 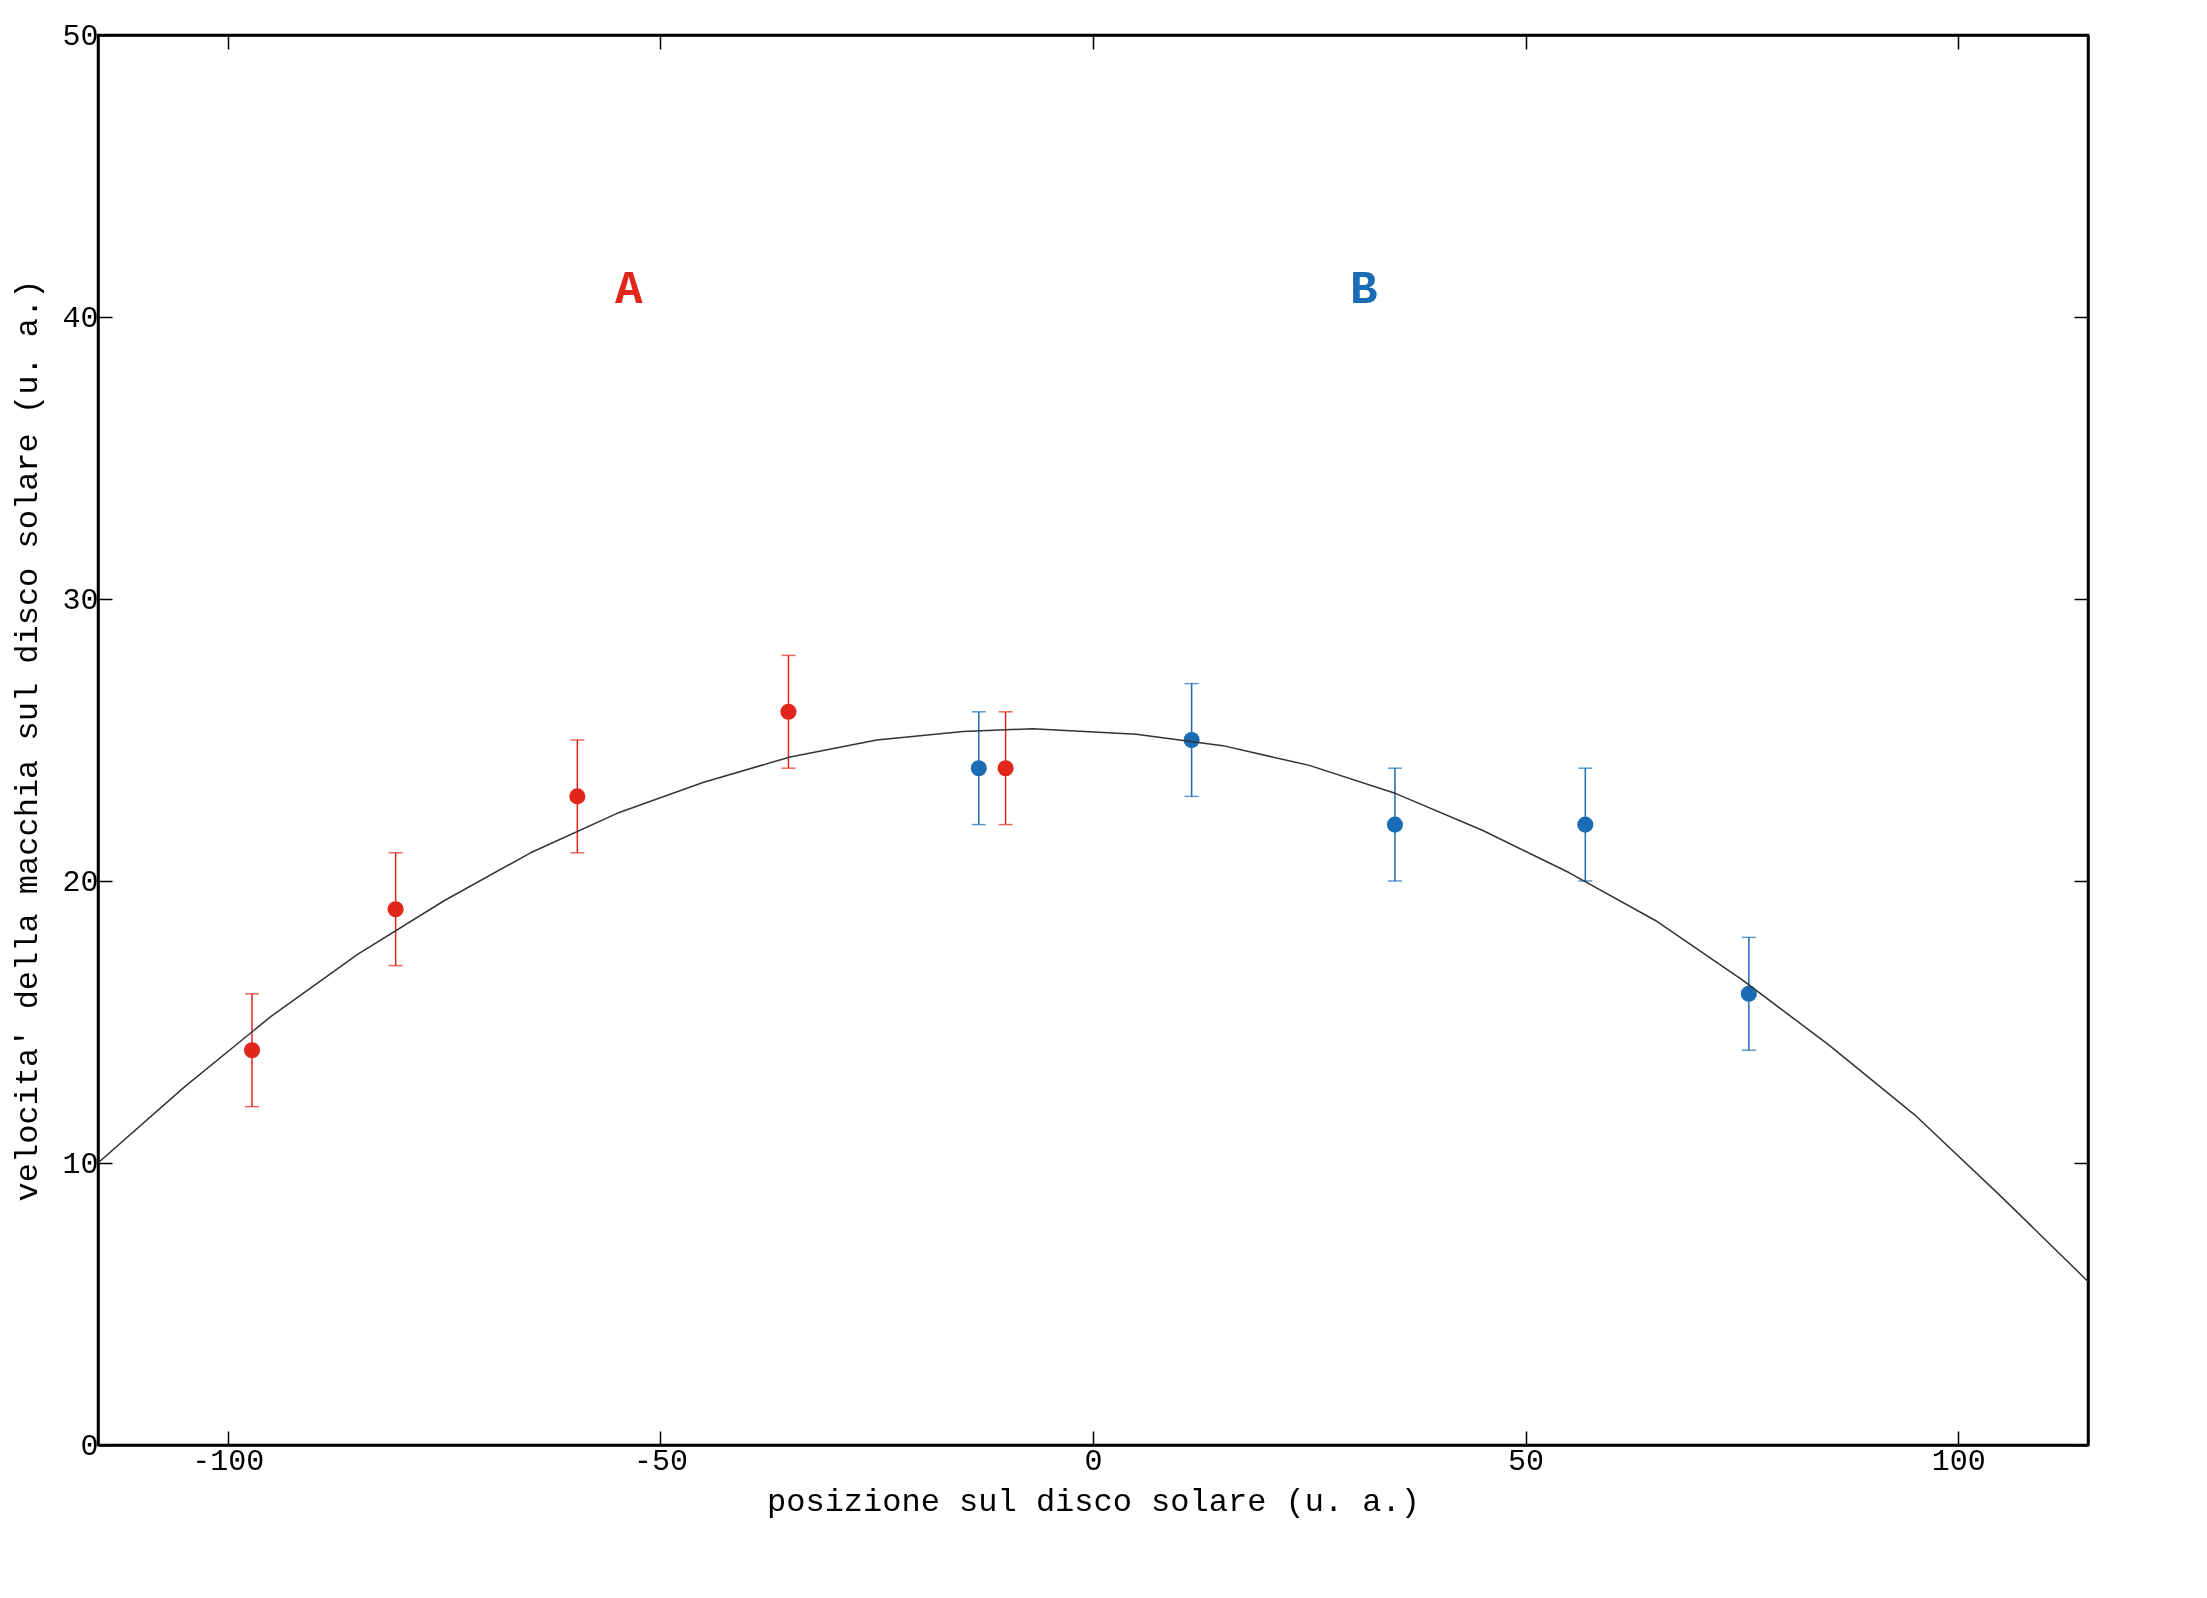 I want to click on y-tick-label: 30, so click(x=80, y=600).